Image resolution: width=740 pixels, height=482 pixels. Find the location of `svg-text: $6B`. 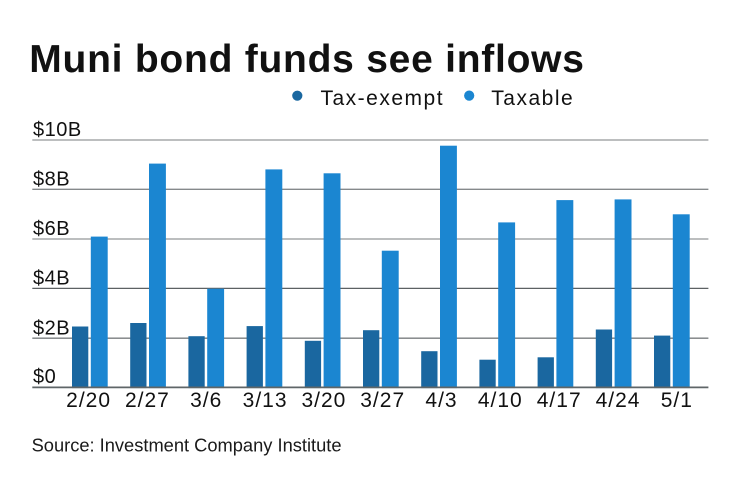

svg-text: $6B is located at coordinates (51, 229).